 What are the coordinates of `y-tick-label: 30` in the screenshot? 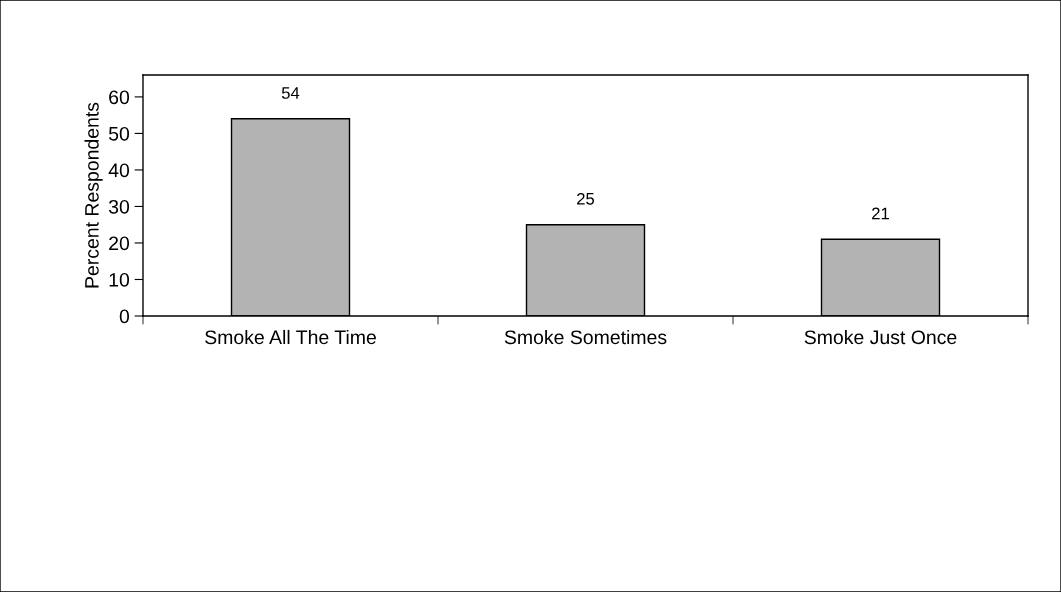 It's located at (119, 206).